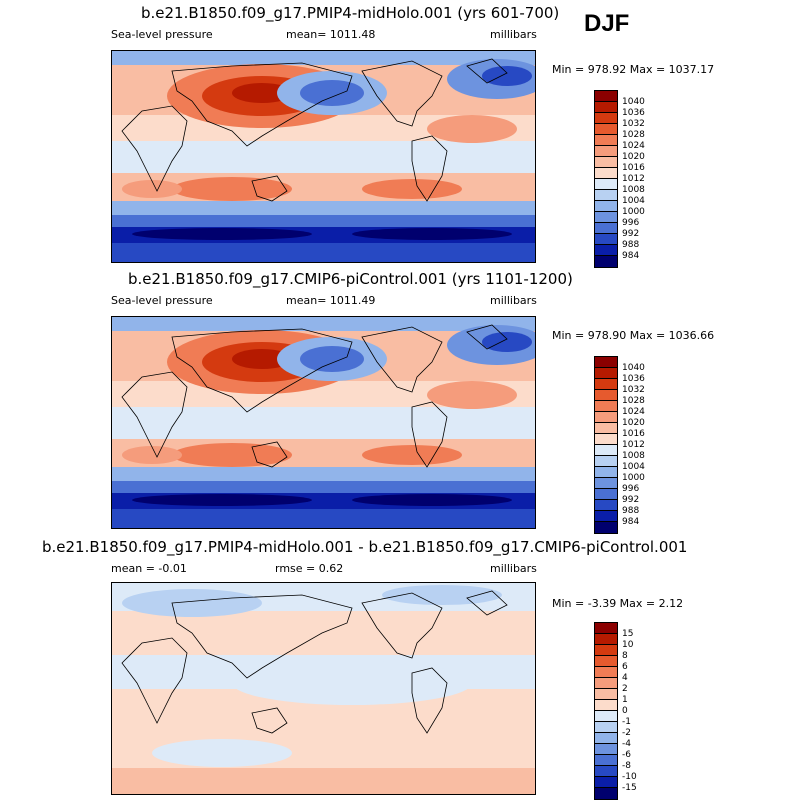 The height and width of the screenshot is (800, 800). What do you see at coordinates (633, 179) in the screenshot?
I see `colorbar-tick-label: 1012` at bounding box center [633, 179].